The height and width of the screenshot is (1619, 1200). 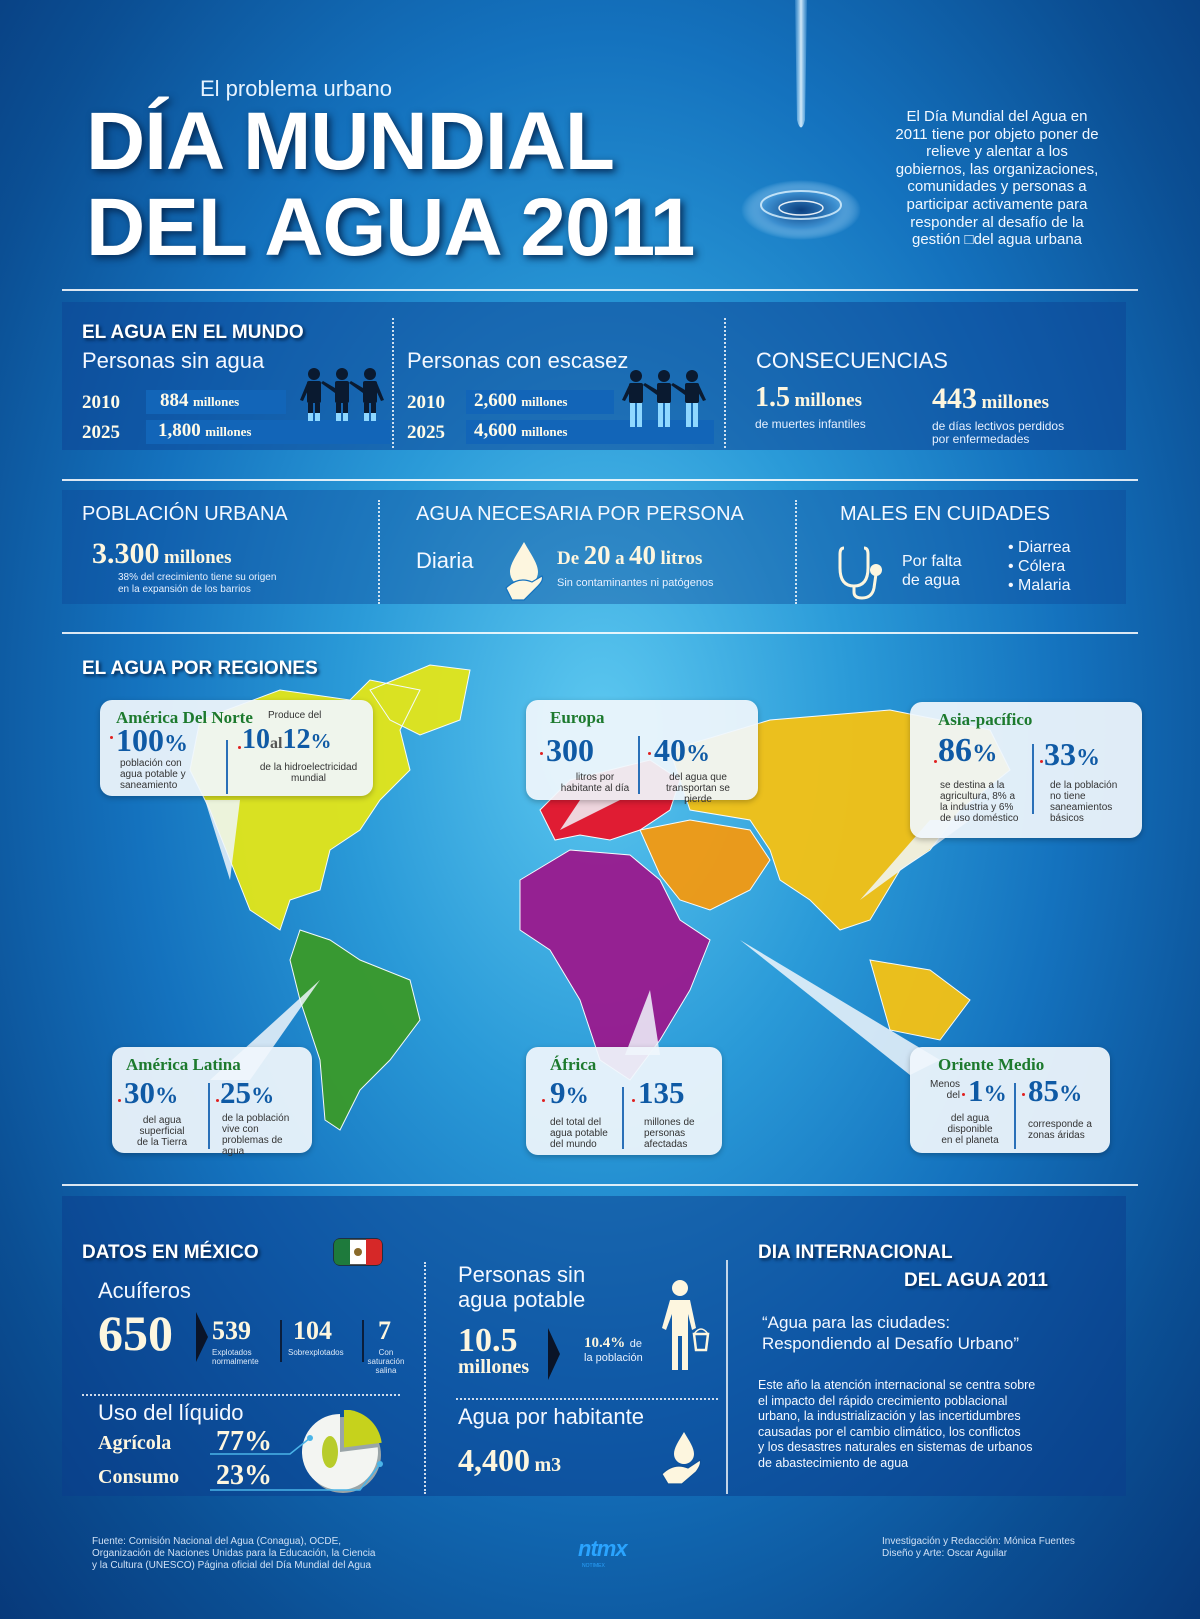 What do you see at coordinates (998, 426) in the screenshot?
I see `desc-line: de días lectivos perdidos` at bounding box center [998, 426].